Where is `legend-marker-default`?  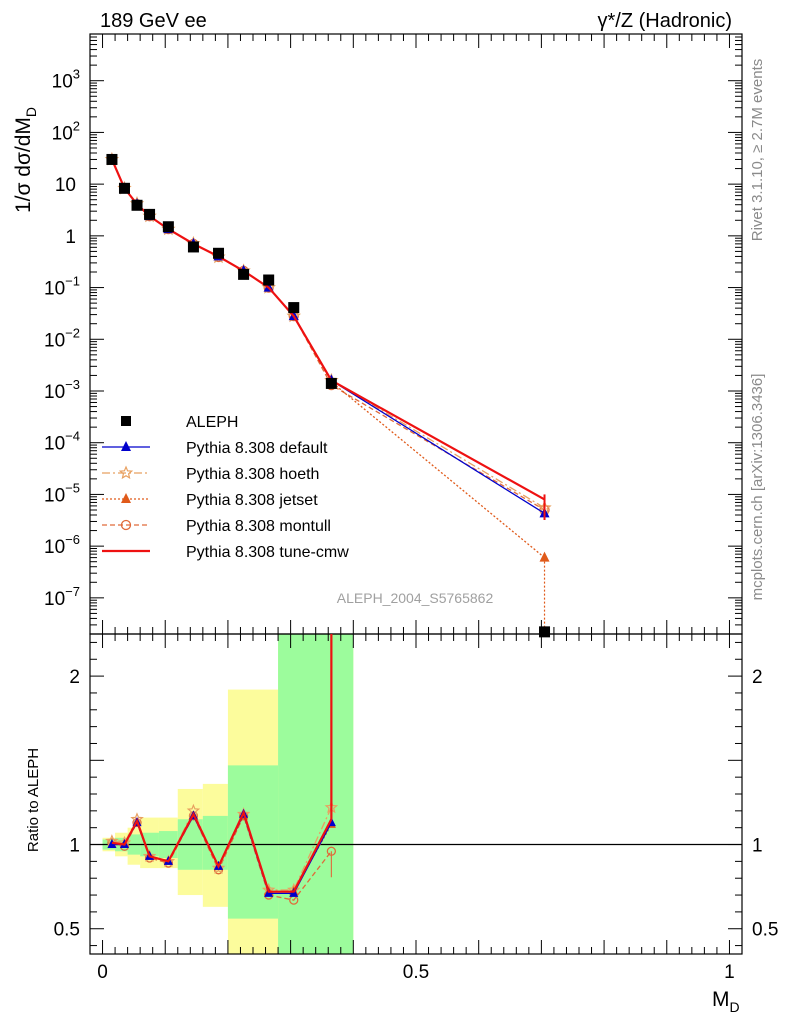
legend-marker-default is located at coordinates (126, 446).